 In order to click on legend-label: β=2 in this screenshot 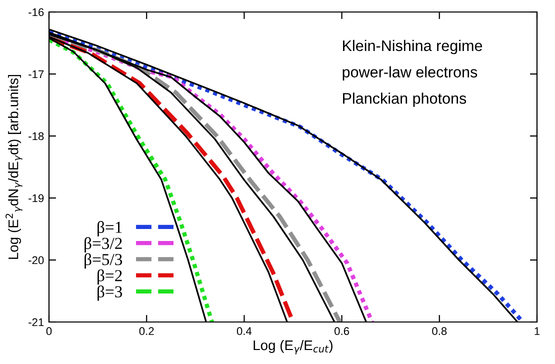, I will do `click(110, 277)`.